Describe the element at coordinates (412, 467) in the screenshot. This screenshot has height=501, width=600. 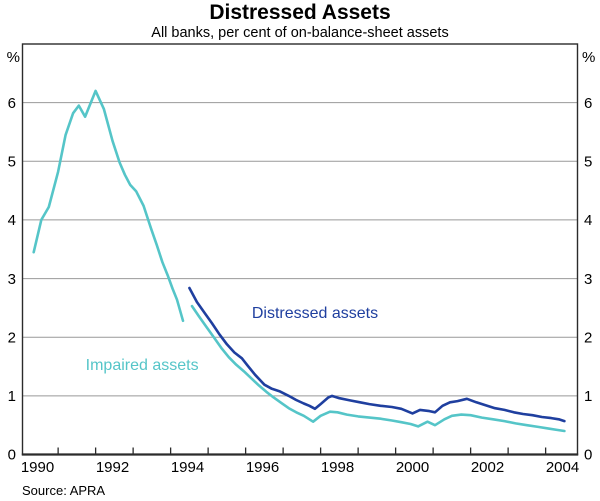
I see `x-tick-label-2000: 2000` at that location.